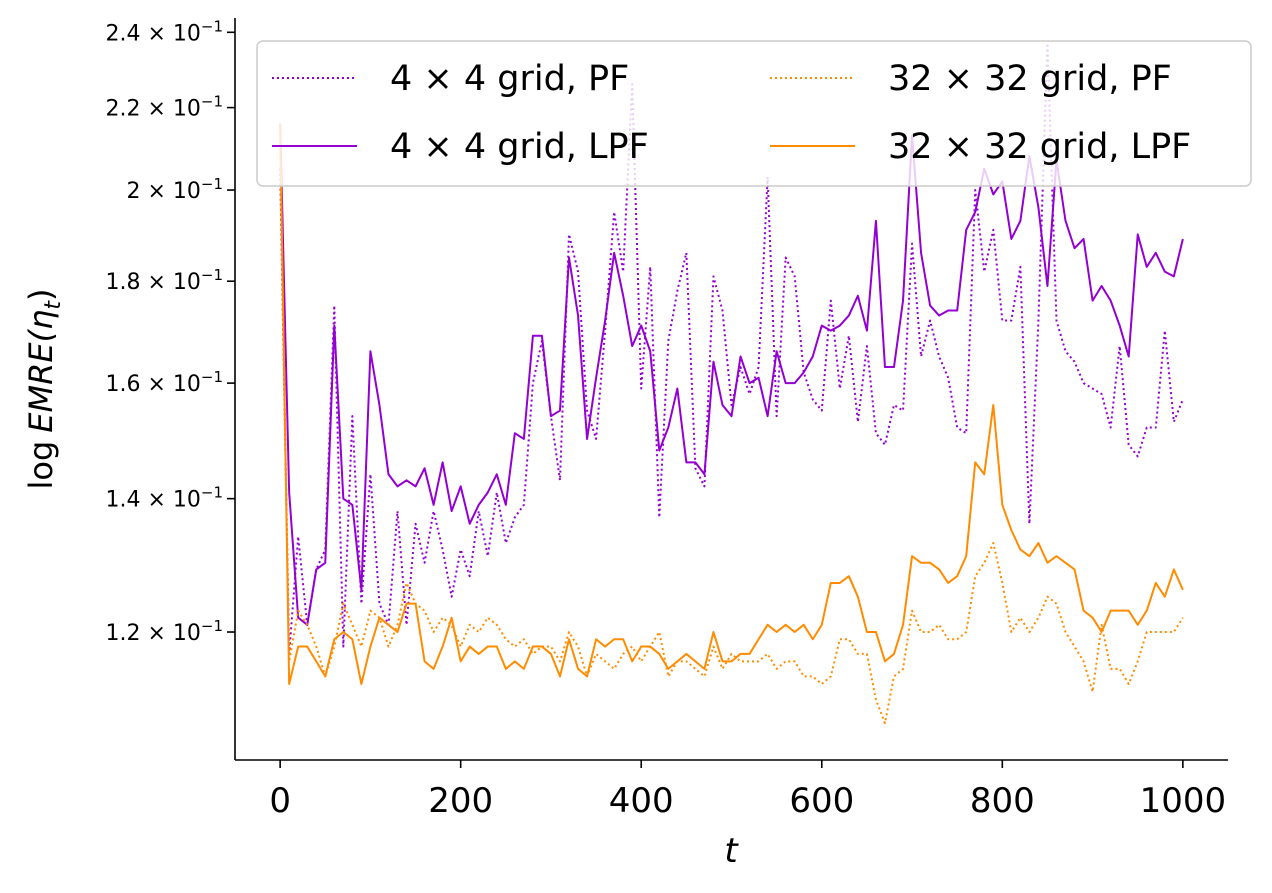  I want to click on x-tick-label: 400, so click(641, 801).